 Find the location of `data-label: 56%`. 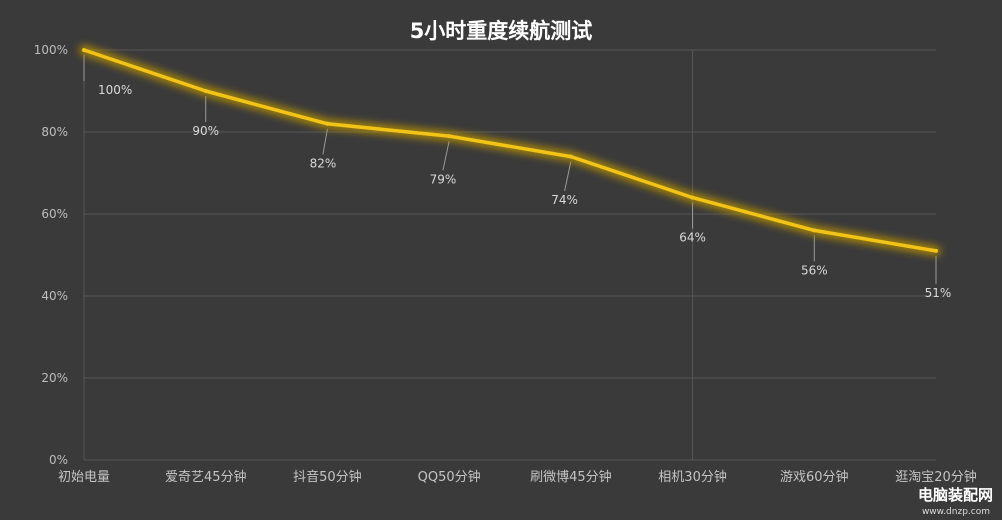

data-label: 56% is located at coordinates (814, 270).